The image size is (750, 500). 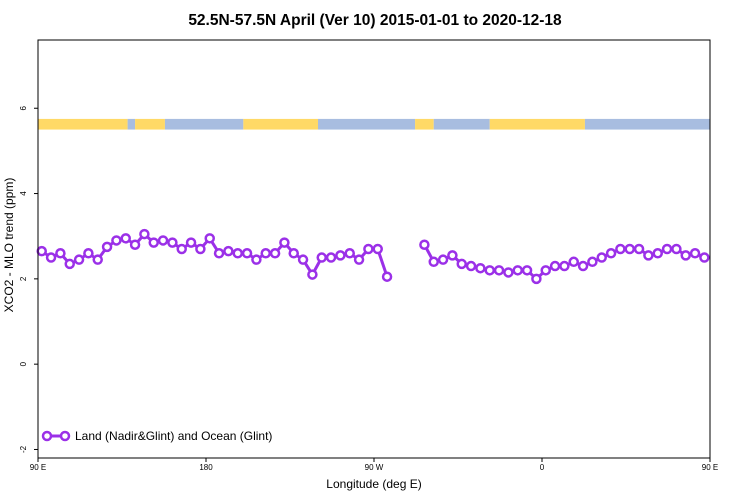 I want to click on y-axis-label: XCO2 - MLO trend (ppm), so click(x=9, y=245).